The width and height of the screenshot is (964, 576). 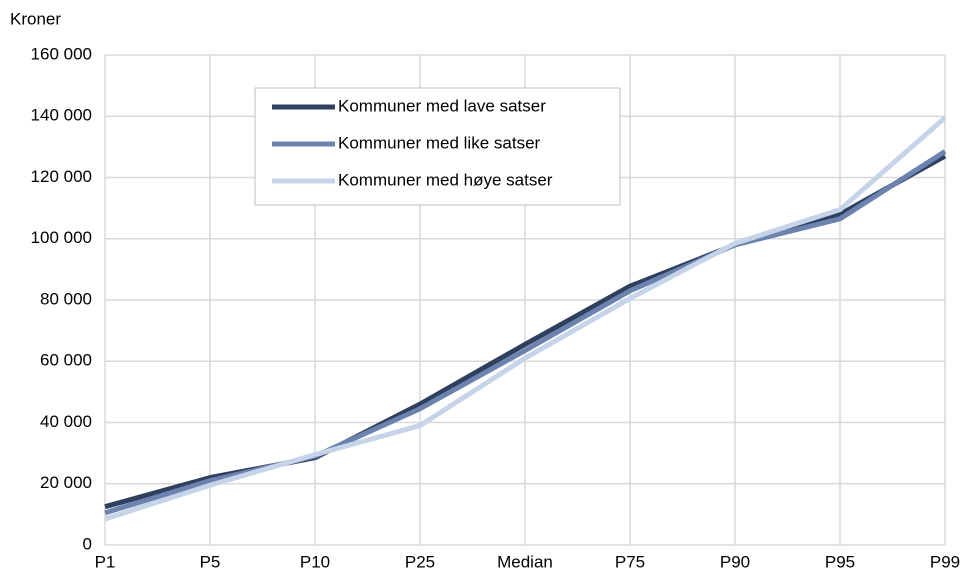 What do you see at coordinates (87, 543) in the screenshot?
I see `y-tick-label: 0` at bounding box center [87, 543].